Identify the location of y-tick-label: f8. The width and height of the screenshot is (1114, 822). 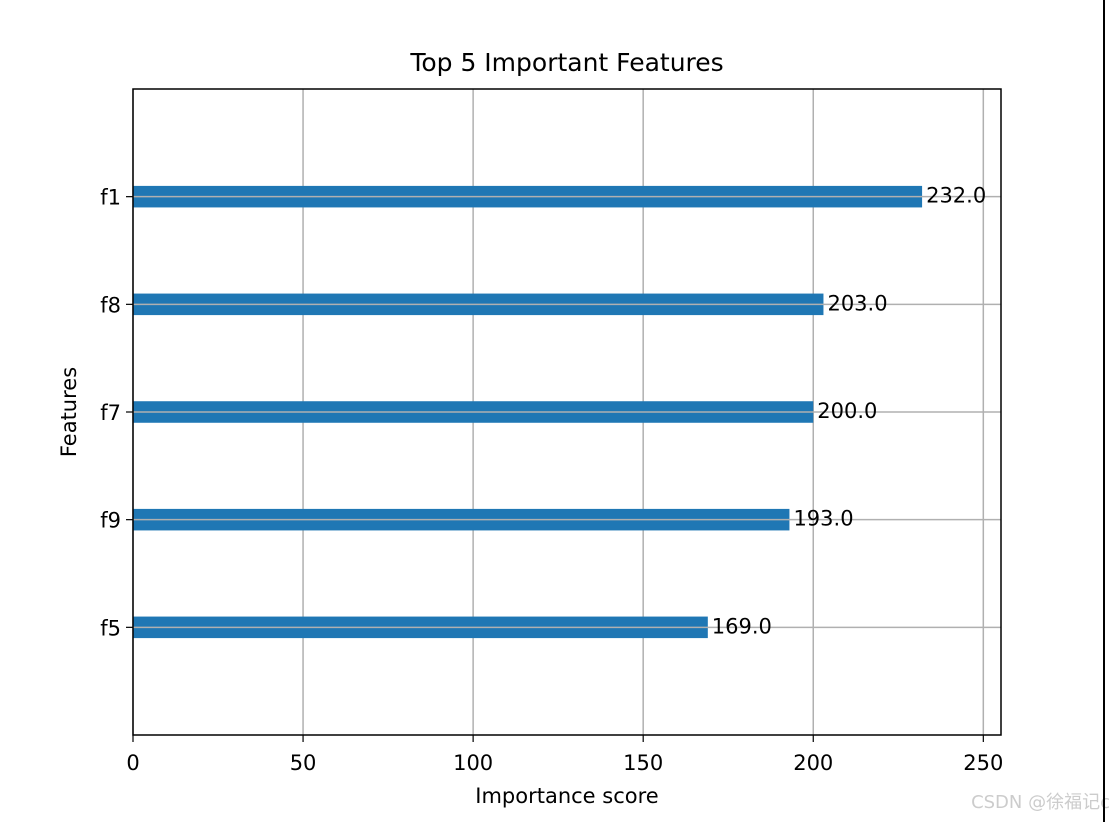
(110, 305).